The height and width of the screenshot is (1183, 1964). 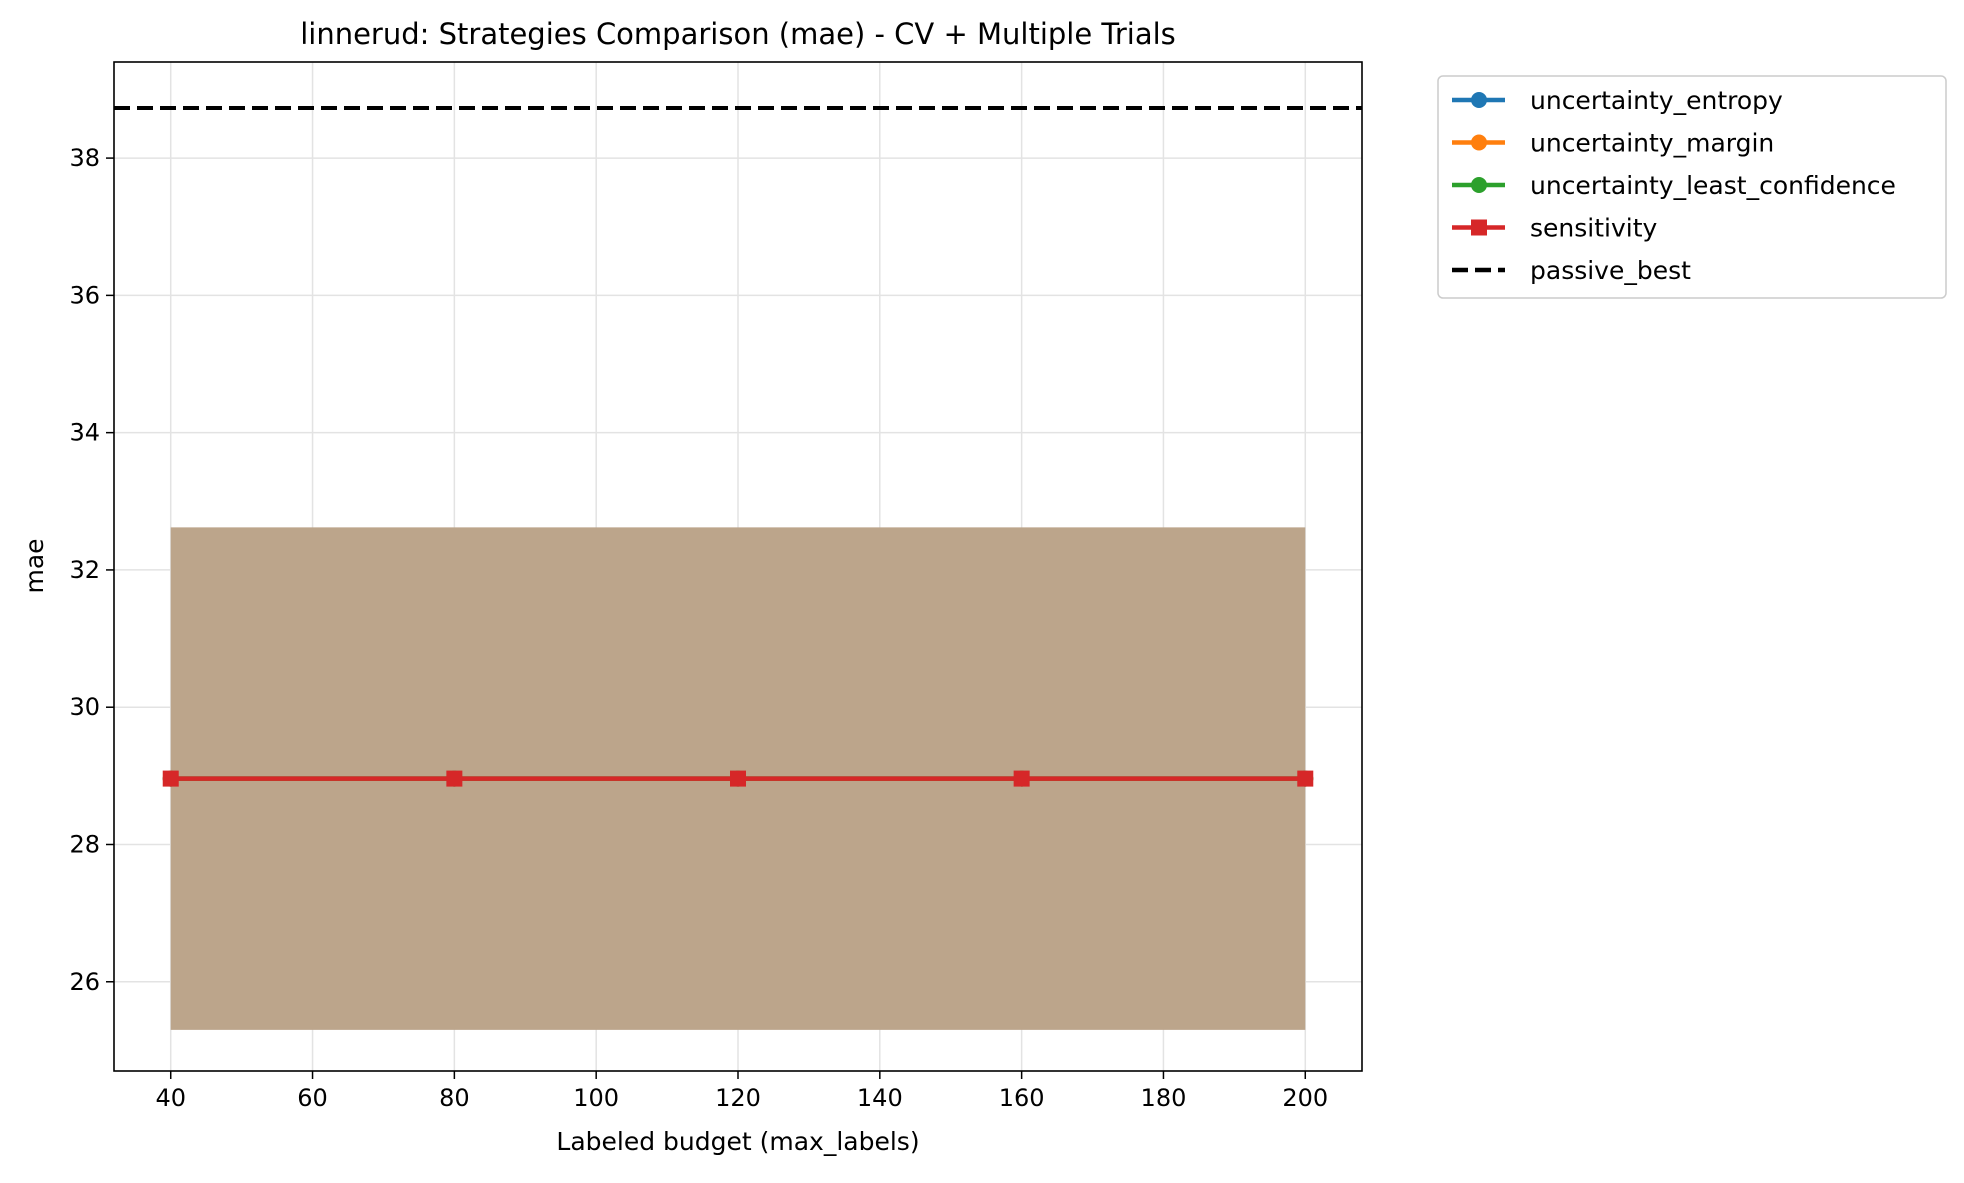 I want to click on legend-label-sensitivity: sensitivity, so click(x=1594, y=228).